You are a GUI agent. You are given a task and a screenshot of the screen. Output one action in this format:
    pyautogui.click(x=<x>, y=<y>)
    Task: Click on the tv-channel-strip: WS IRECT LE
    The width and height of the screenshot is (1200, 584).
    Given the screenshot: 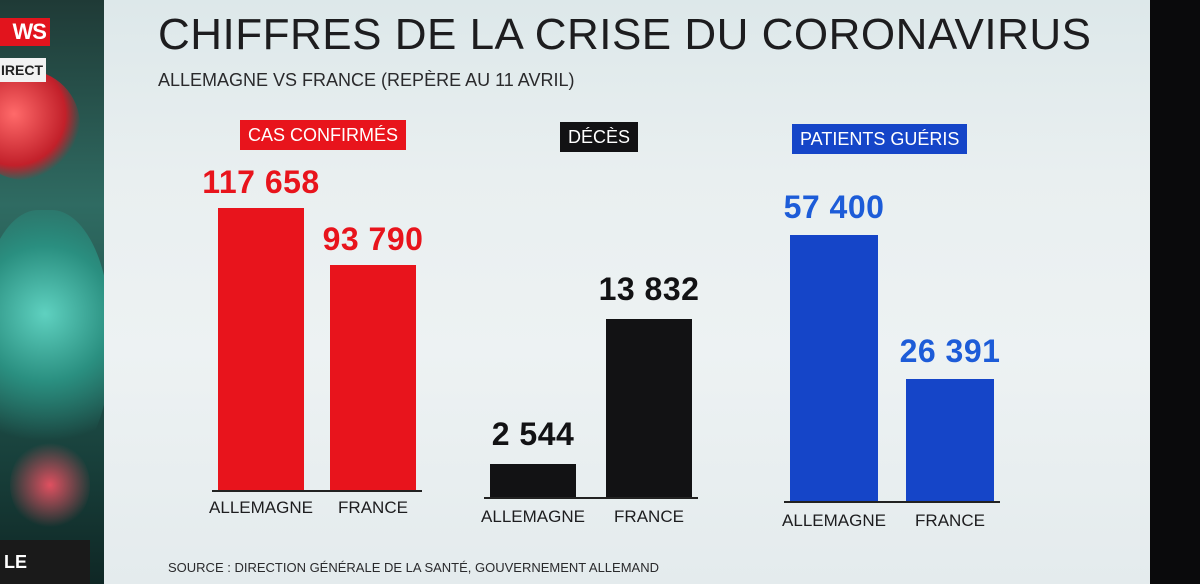 What is the action you would take?
    pyautogui.click(x=52, y=292)
    